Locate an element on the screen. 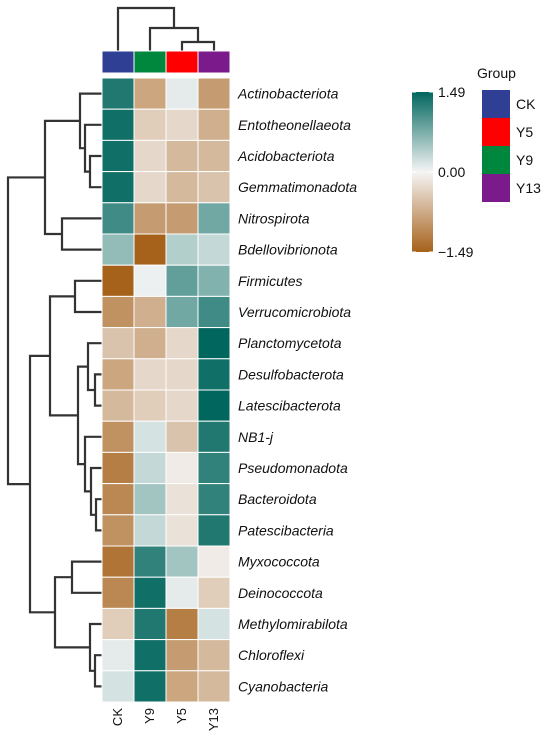 The image size is (550, 747). row-label: Verrucomicrobiota is located at coordinates (294, 312).